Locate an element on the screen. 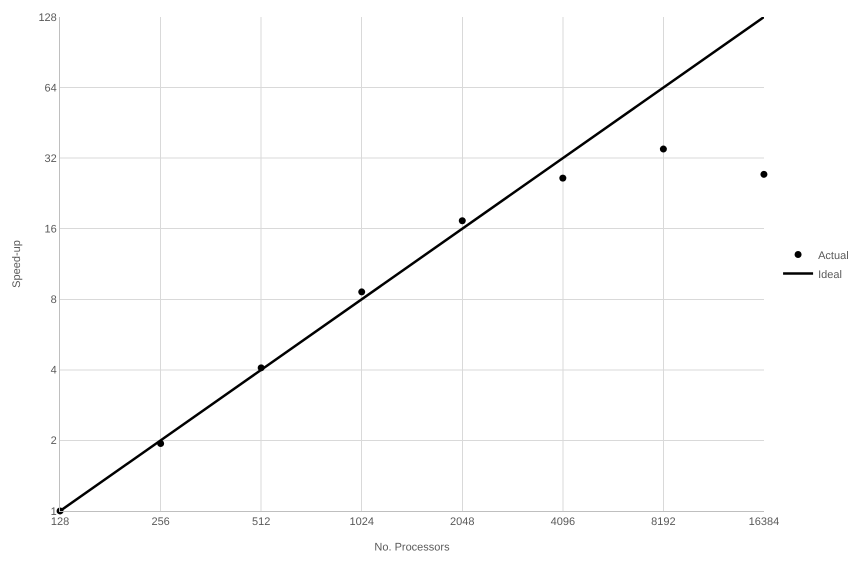  x-tick-label: 256 is located at coordinates (160, 522).